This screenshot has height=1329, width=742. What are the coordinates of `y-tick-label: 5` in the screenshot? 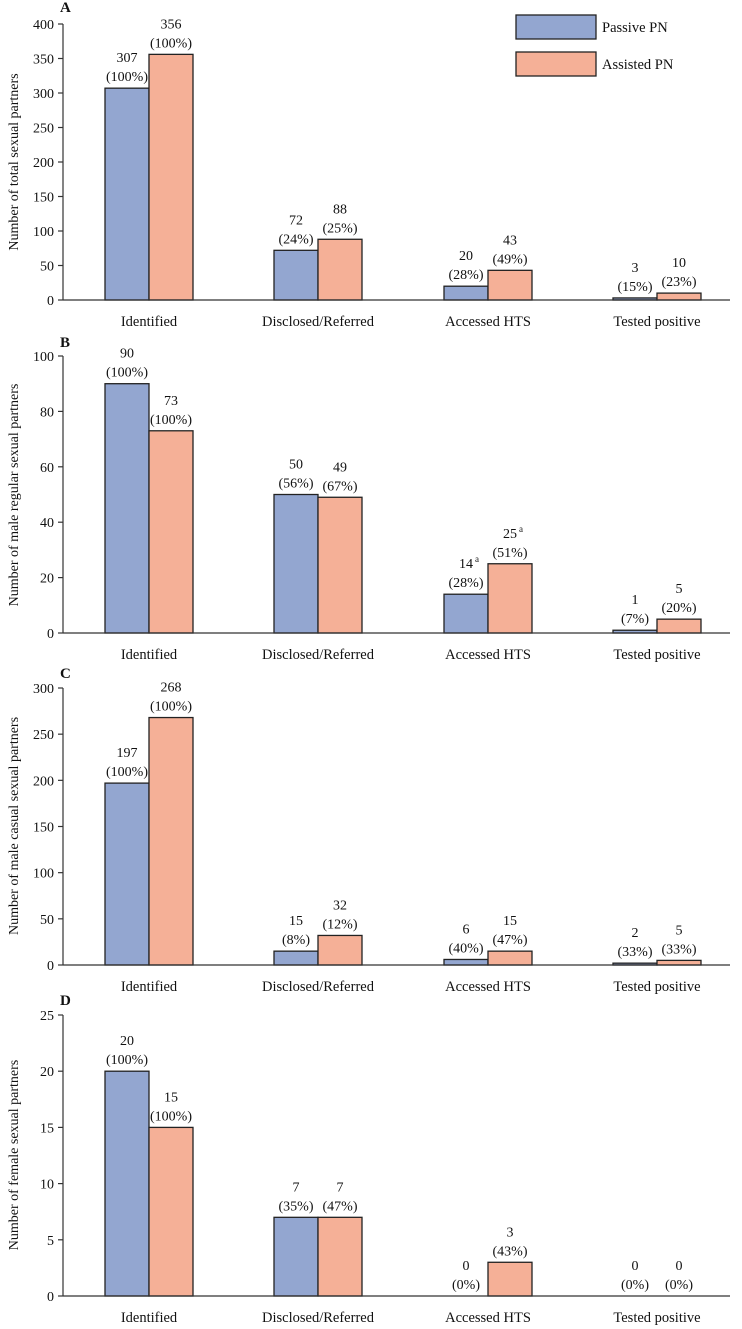 It's located at (50, 1241).